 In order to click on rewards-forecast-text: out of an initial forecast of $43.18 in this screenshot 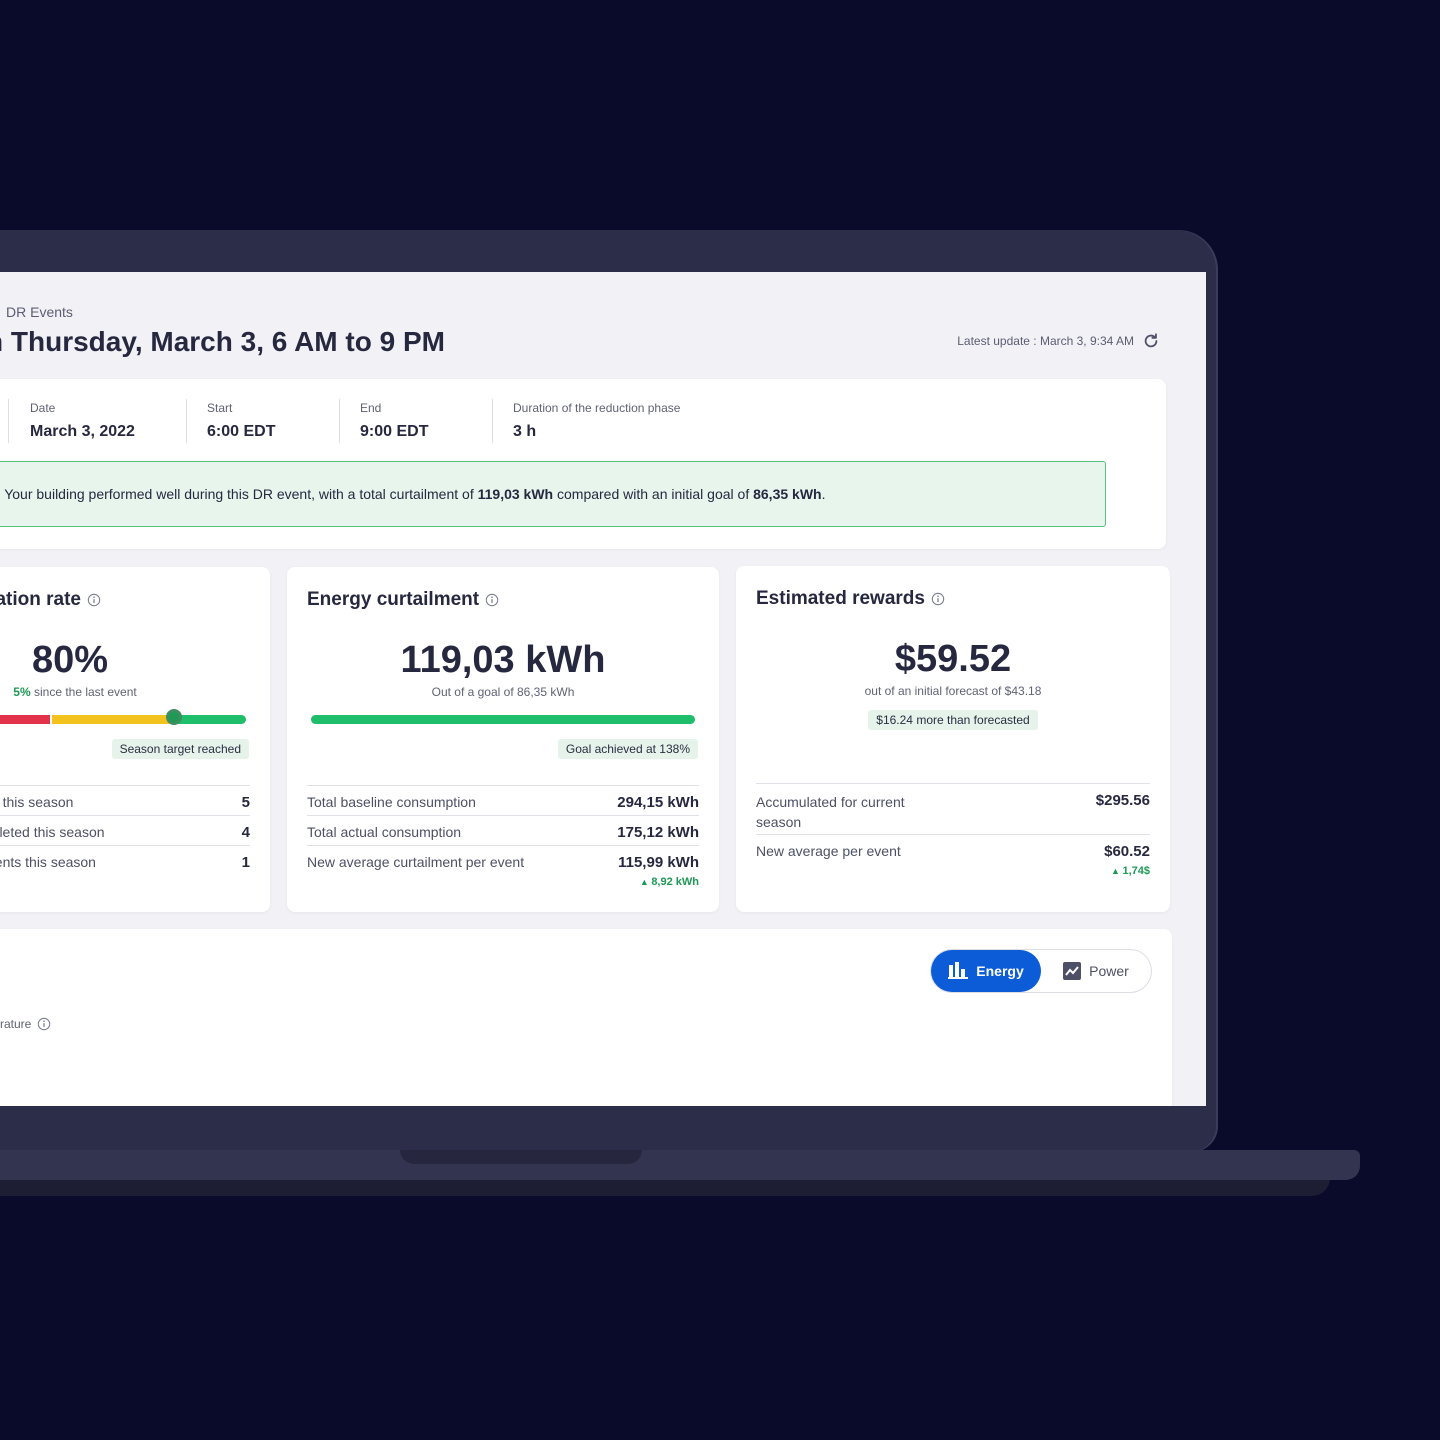, I will do `click(953, 691)`.